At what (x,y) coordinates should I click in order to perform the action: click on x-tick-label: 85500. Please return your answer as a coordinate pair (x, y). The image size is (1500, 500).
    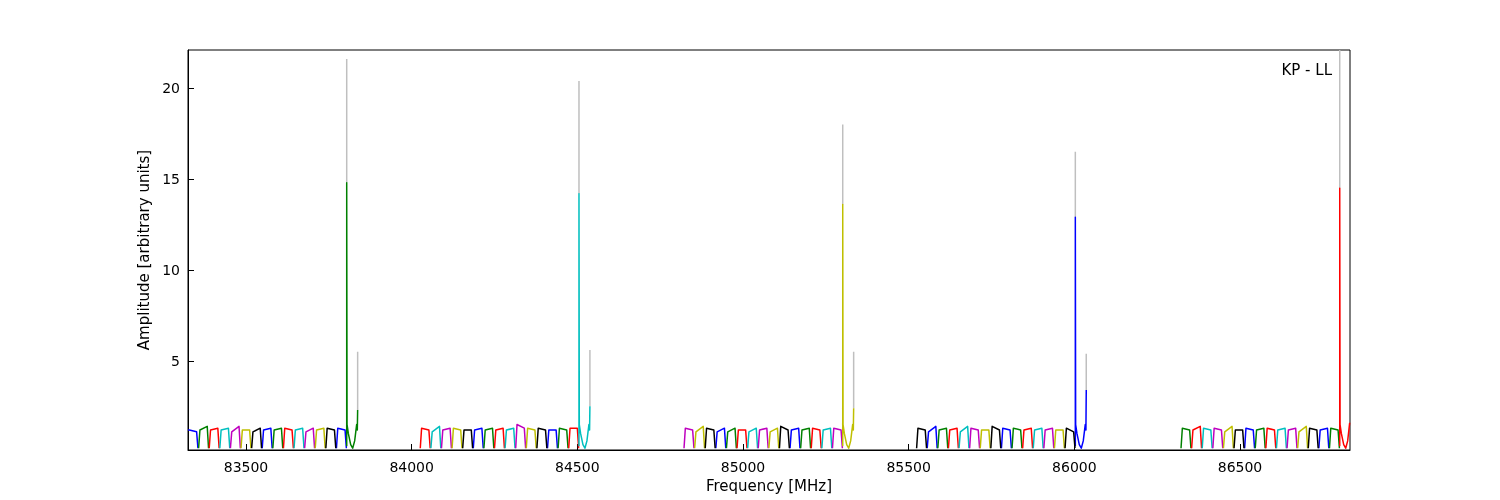
    Looking at the image, I should click on (908, 467).